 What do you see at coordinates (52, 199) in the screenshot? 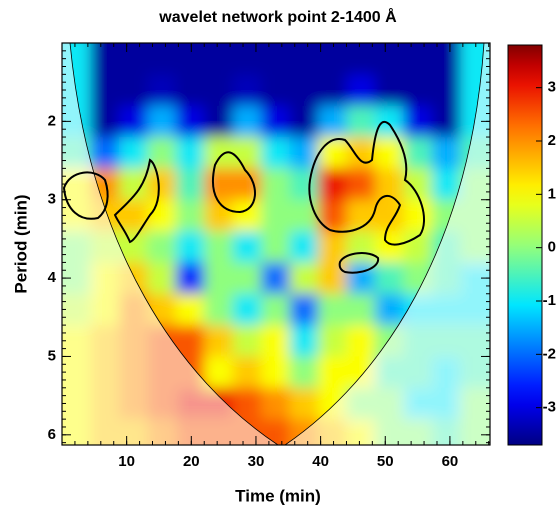
I see `y-tick-label: 3` at bounding box center [52, 199].